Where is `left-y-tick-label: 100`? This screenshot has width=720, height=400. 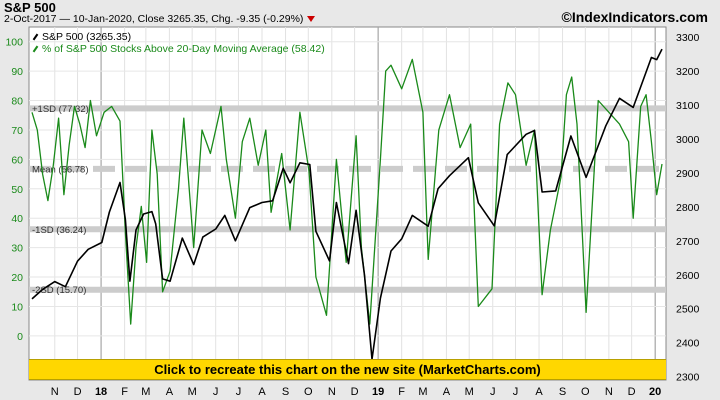 left-y-tick-label: 100 is located at coordinates (14, 43).